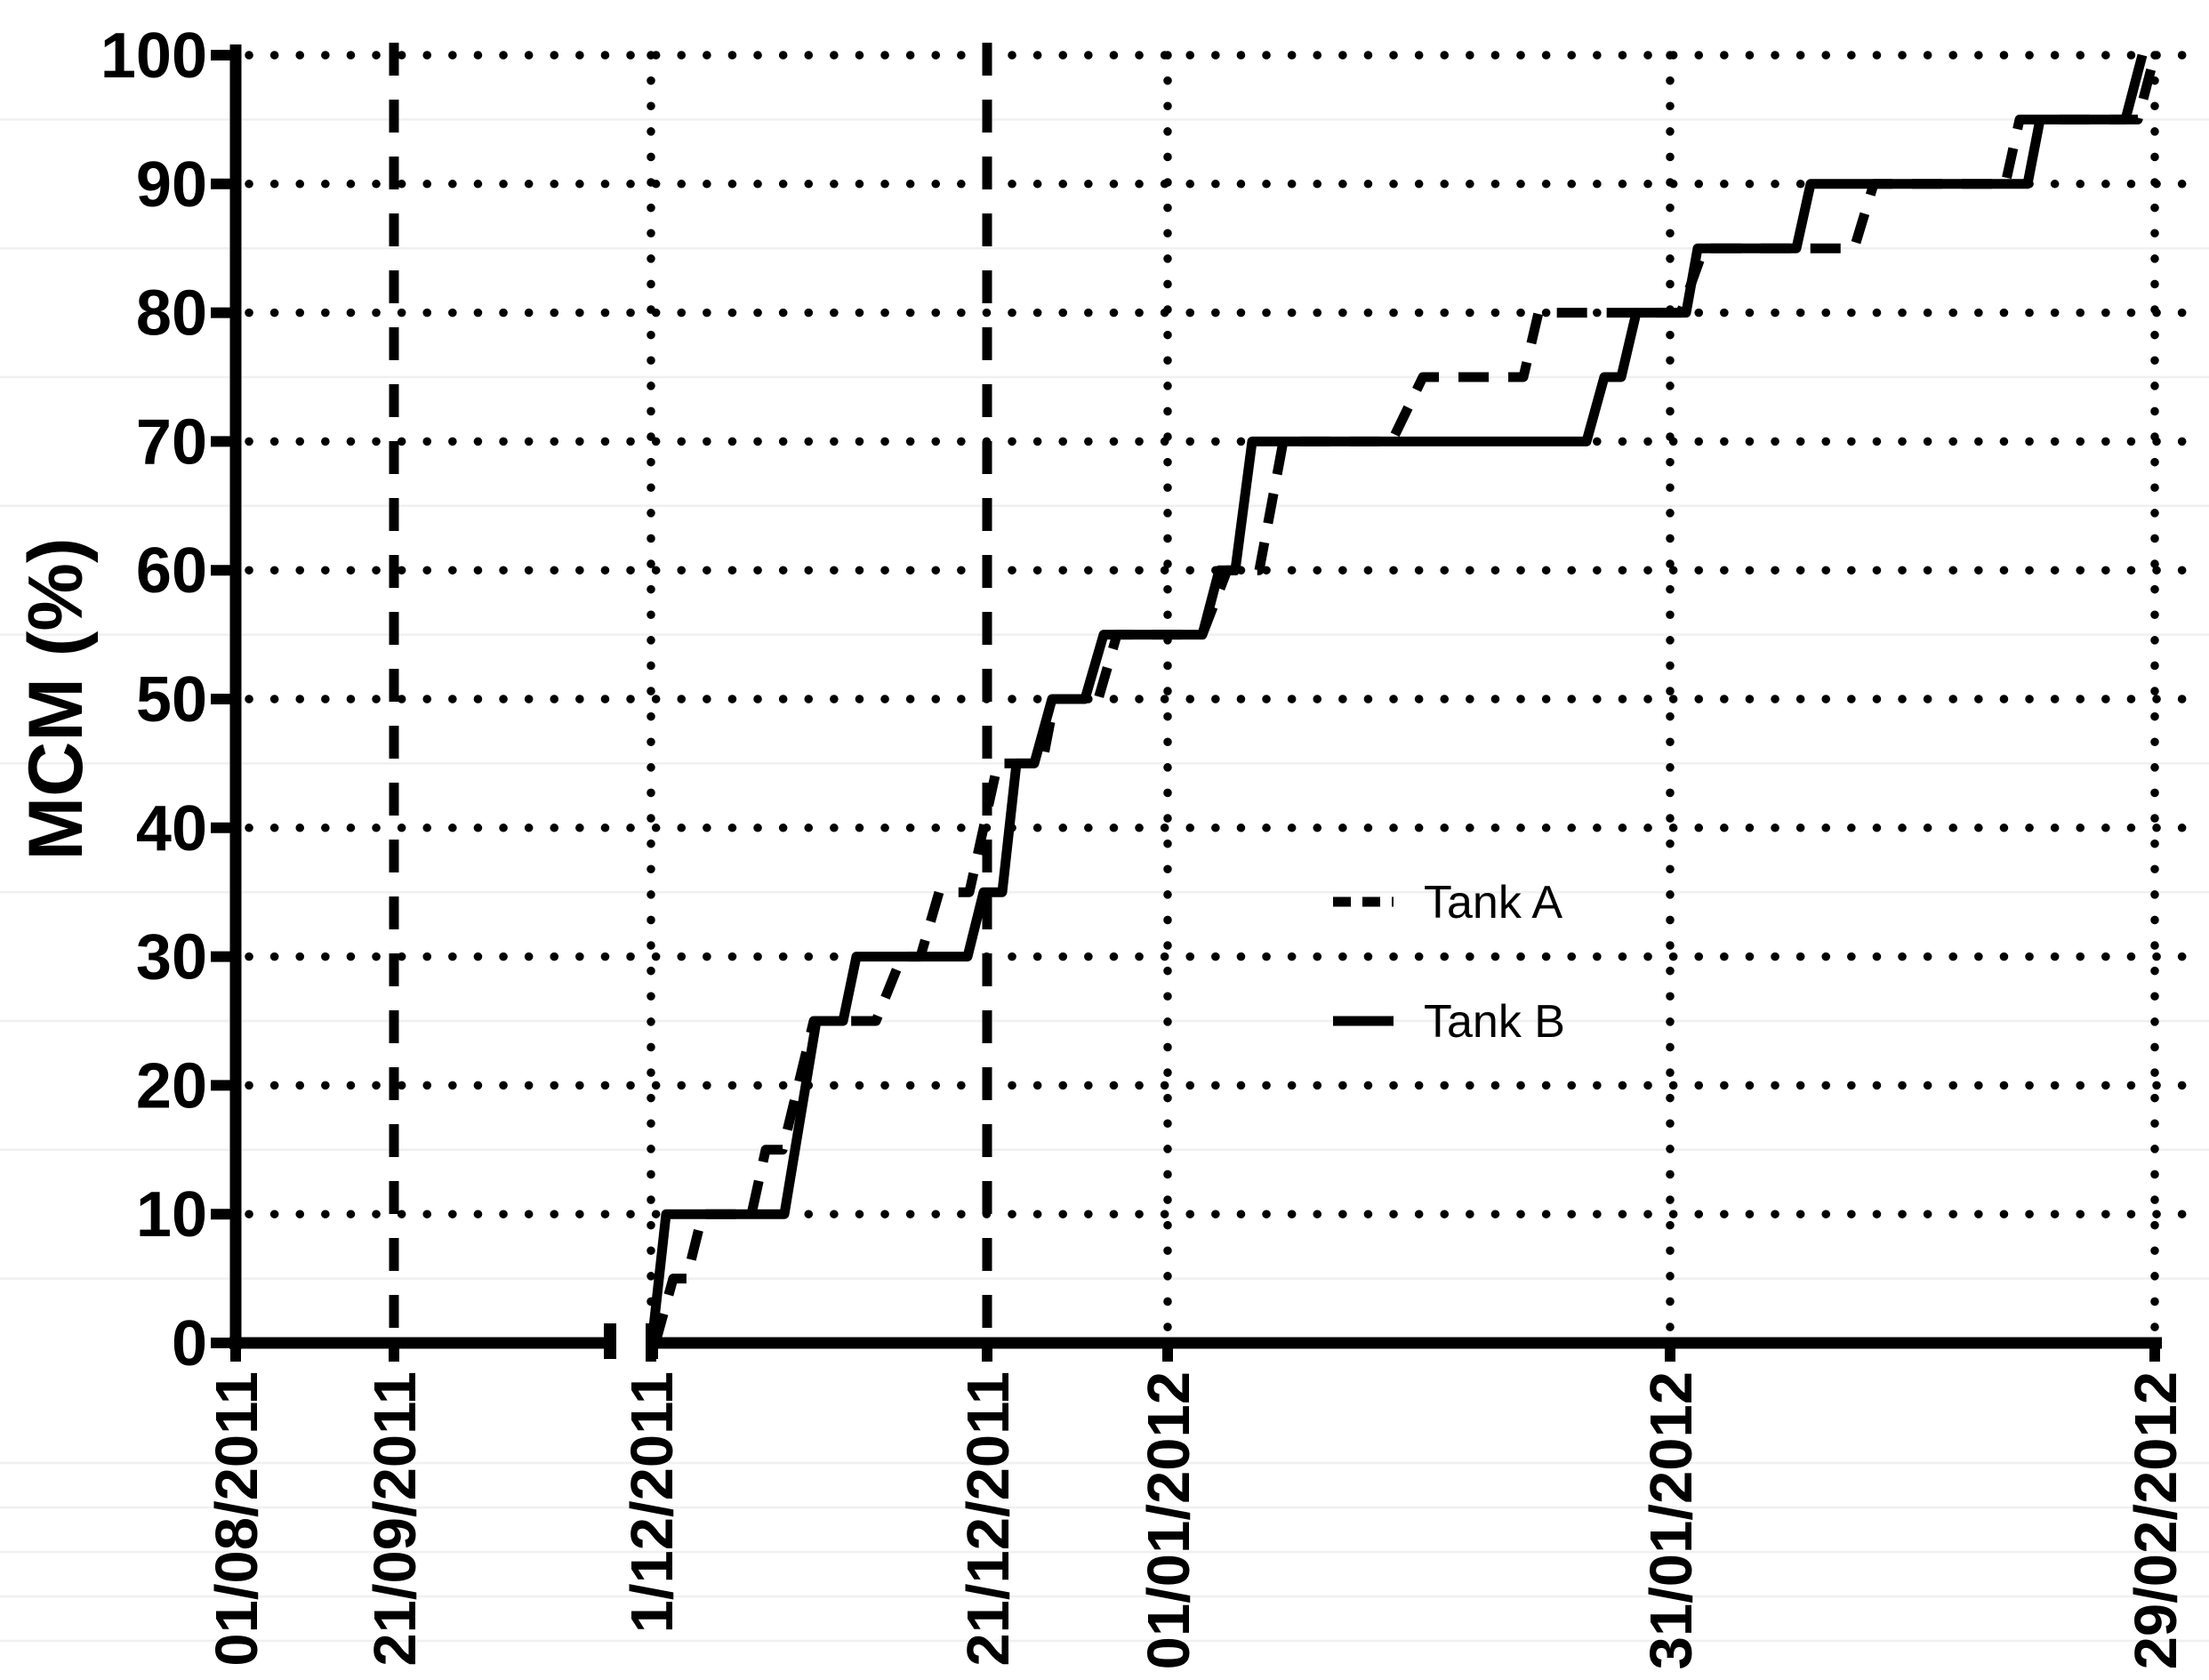  I want to click on y-tick-label-90: 90, so click(171, 185).